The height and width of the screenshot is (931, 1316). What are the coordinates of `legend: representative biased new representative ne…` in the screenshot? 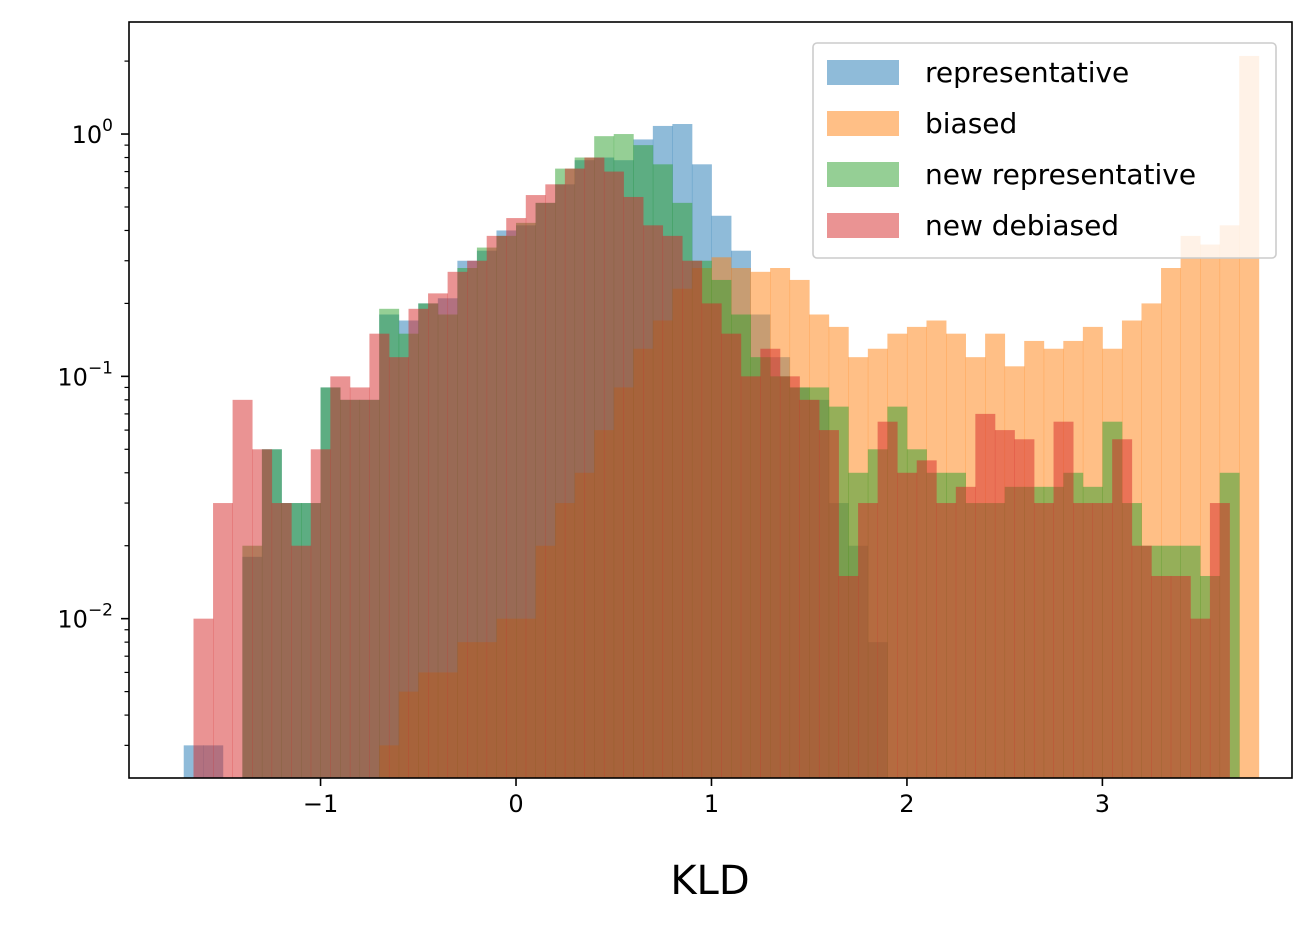 It's located at (1044, 150).